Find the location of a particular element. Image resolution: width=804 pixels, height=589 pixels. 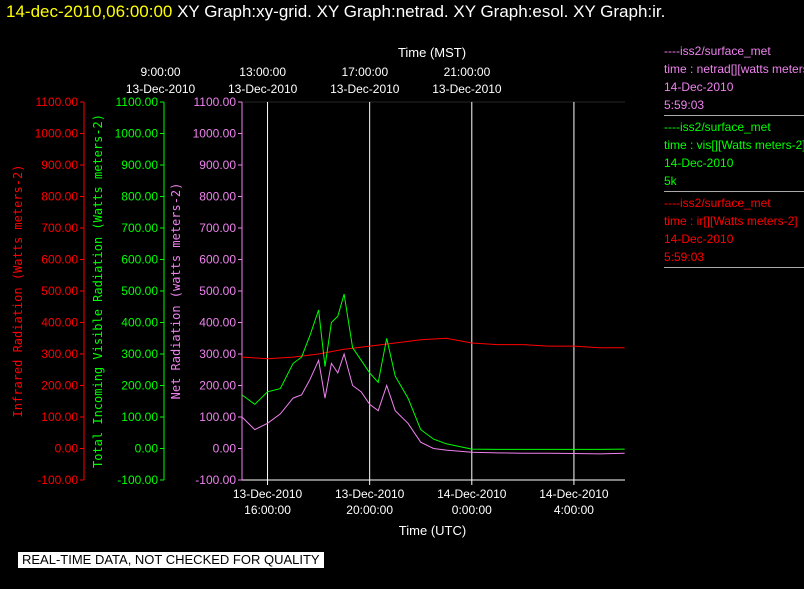

net-y-tick-label: 700.00 is located at coordinates (217, 228).